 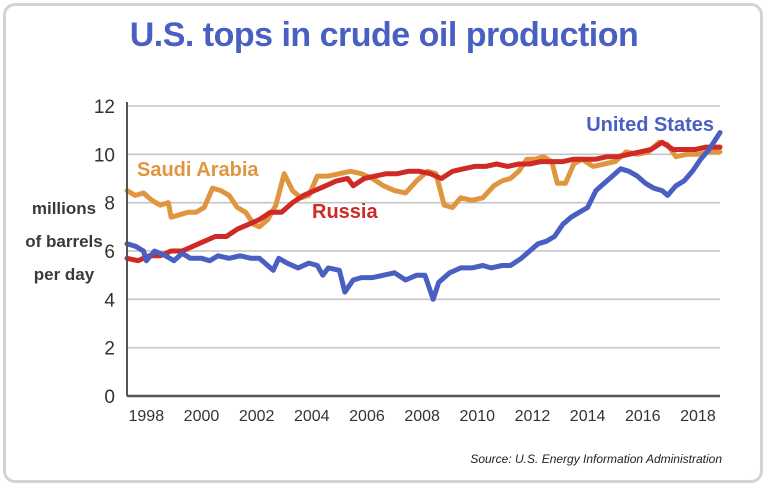 What do you see at coordinates (202, 416) in the screenshot?
I see `x-tick-label: 2000` at bounding box center [202, 416].